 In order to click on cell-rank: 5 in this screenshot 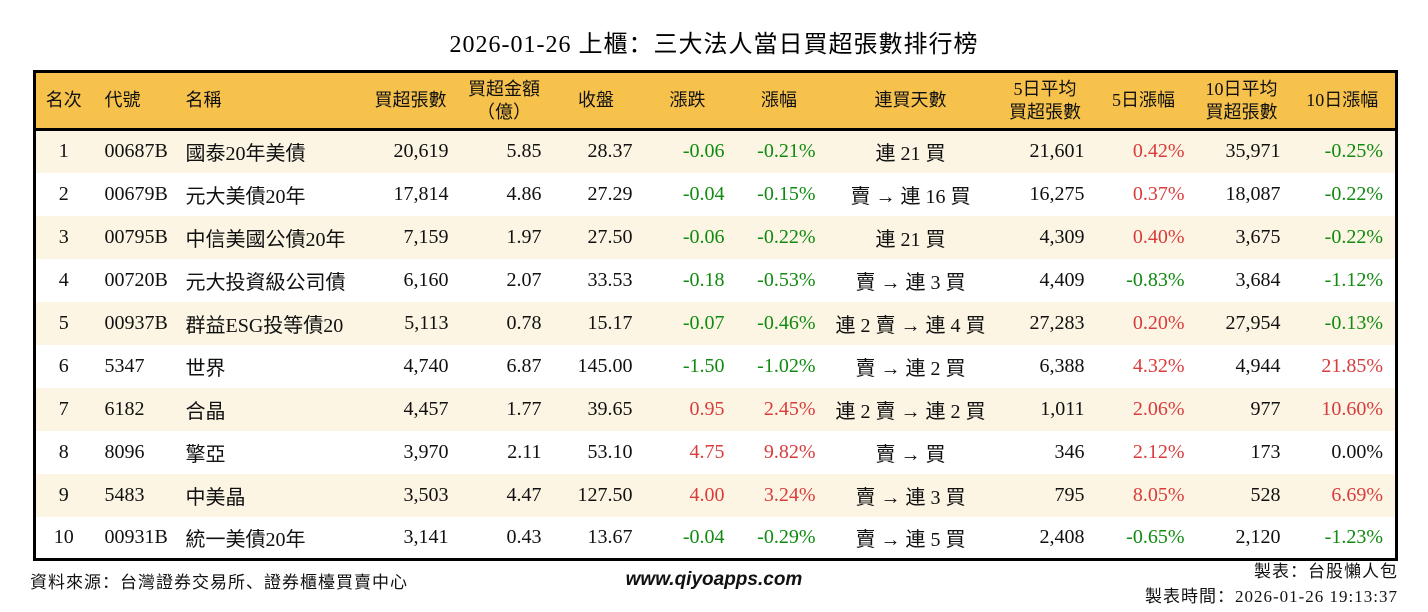, I will do `click(63, 322)`.